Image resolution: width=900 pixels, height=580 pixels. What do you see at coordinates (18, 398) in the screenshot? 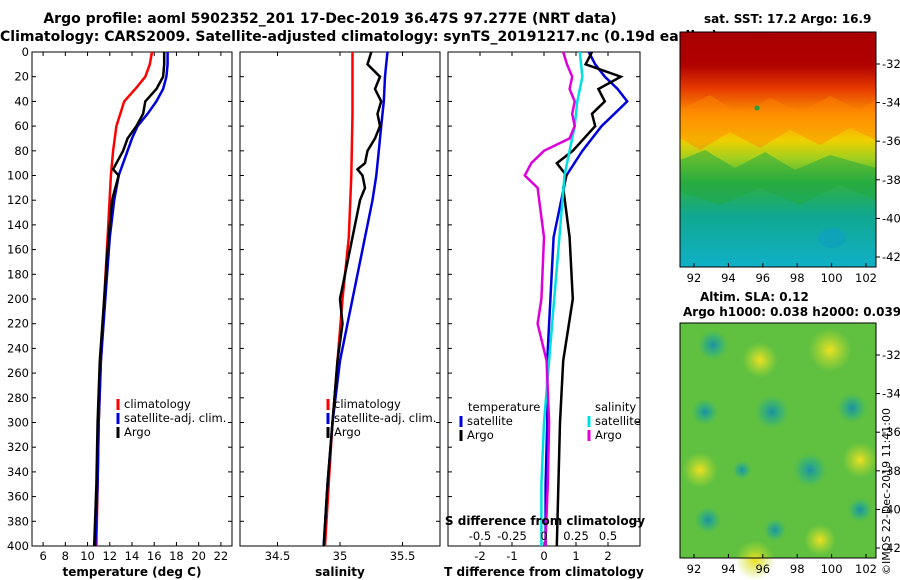
I see `y-tick-label: 280` at bounding box center [18, 398].